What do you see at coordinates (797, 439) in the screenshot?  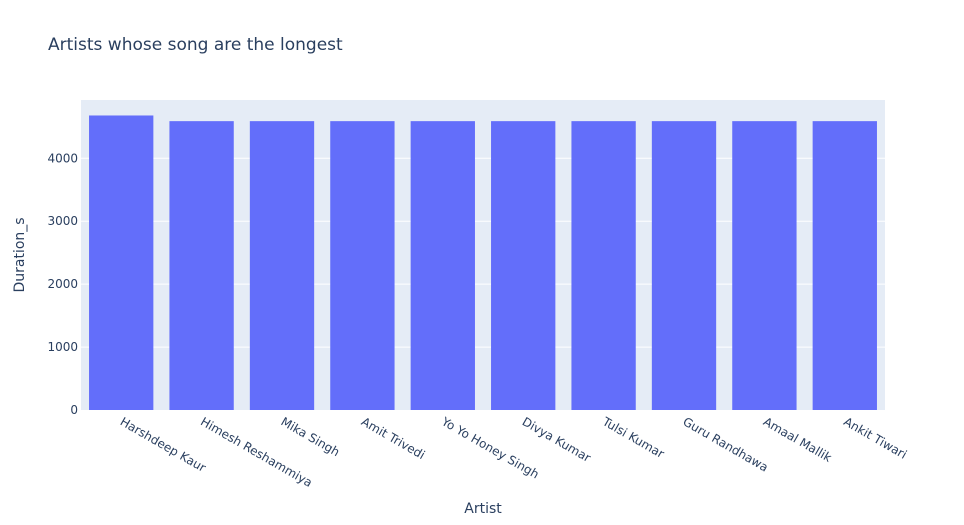 I see `x-tick-label: Amaal Mallik` at bounding box center [797, 439].